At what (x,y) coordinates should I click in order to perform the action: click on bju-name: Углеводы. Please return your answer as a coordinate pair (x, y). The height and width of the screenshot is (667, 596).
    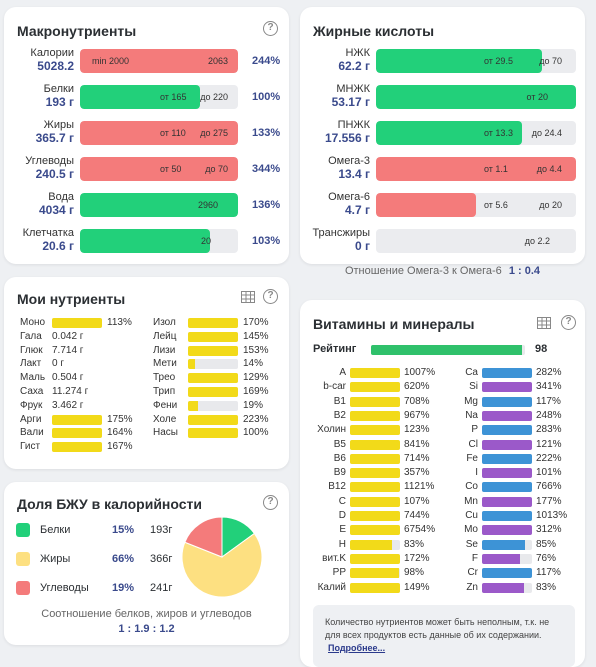
    Looking at the image, I should click on (64, 588).